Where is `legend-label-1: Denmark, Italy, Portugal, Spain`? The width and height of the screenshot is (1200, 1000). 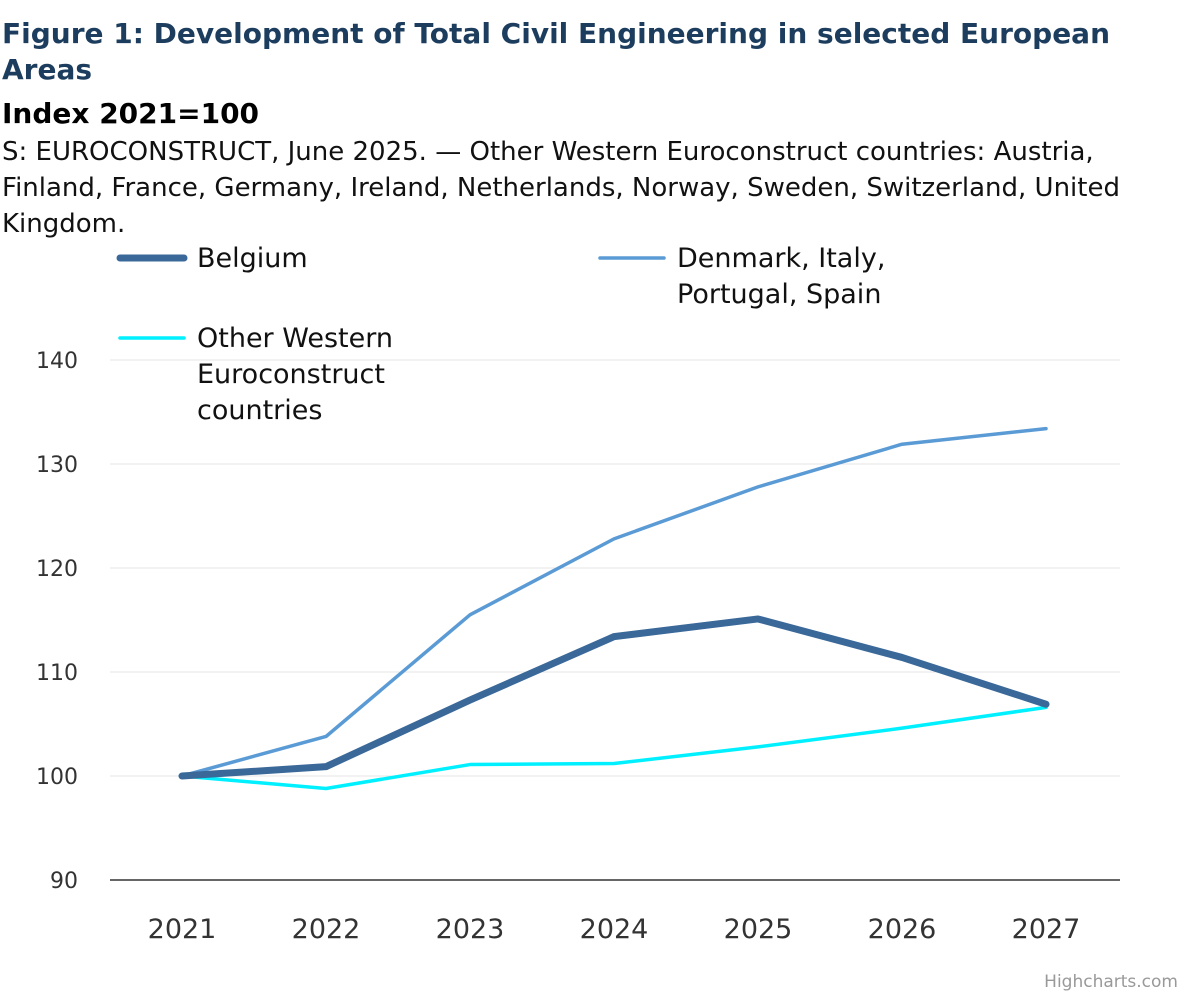
legend-label-1: Denmark, Italy, Portugal, Spain is located at coordinates (781, 276).